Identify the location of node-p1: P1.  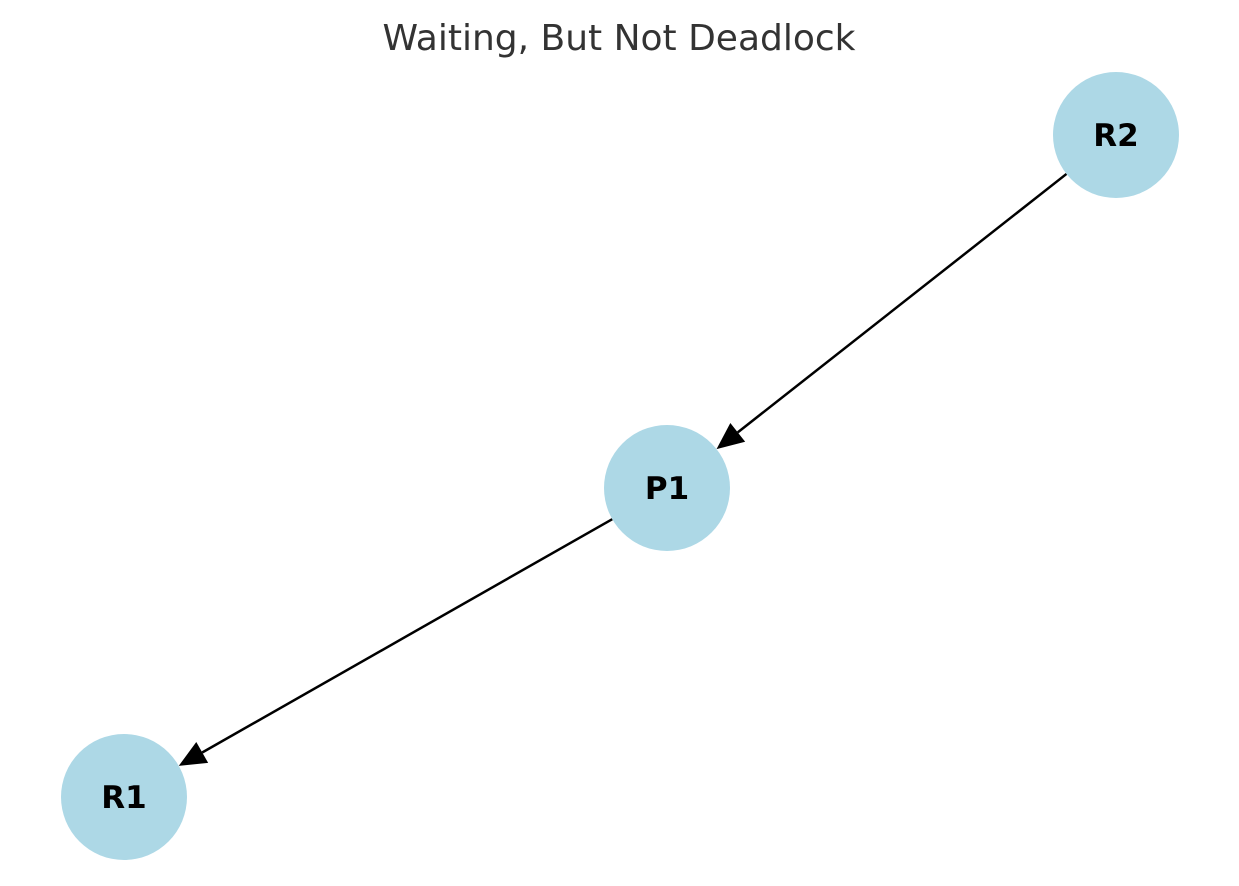
(667, 488).